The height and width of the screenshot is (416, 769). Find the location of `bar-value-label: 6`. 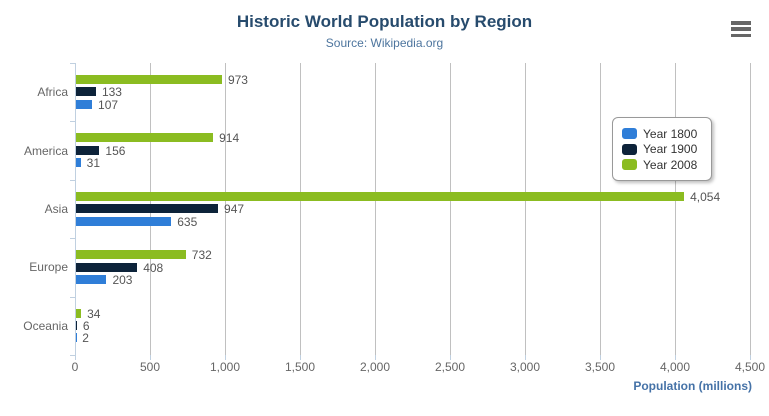

bar-value-label: 6 is located at coordinates (86, 326).